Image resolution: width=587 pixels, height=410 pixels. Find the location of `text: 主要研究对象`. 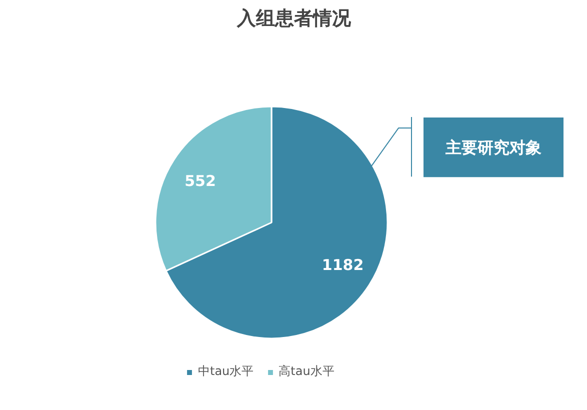

text: 主要研究对象 is located at coordinates (493, 147).